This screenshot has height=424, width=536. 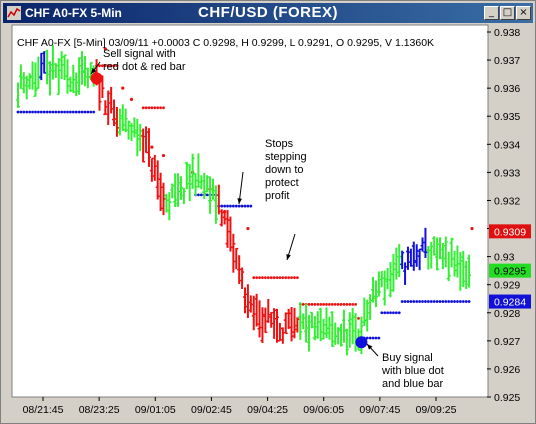 I want to click on x-tick-label: 09/09:25, so click(x=436, y=410).